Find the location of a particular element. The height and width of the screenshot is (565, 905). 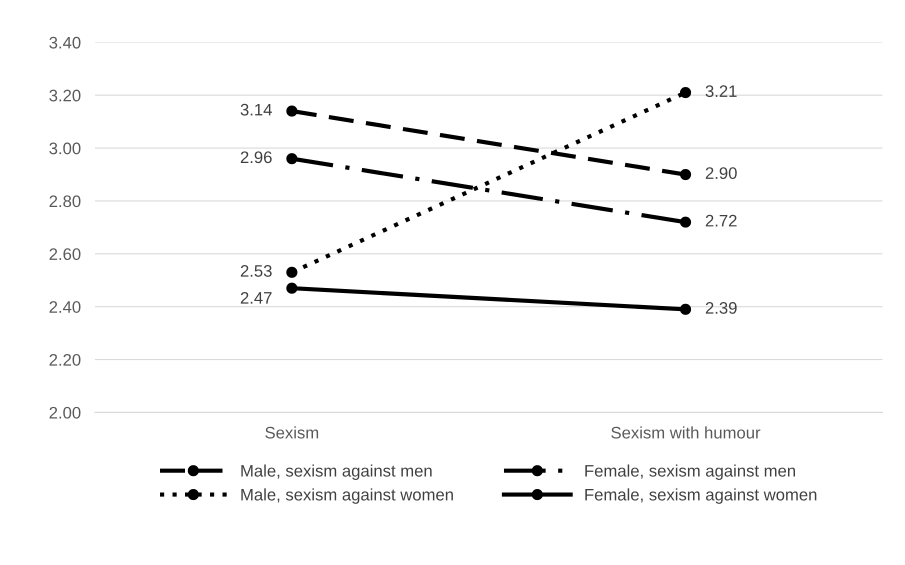

data-label: 3.14 is located at coordinates (256, 110).